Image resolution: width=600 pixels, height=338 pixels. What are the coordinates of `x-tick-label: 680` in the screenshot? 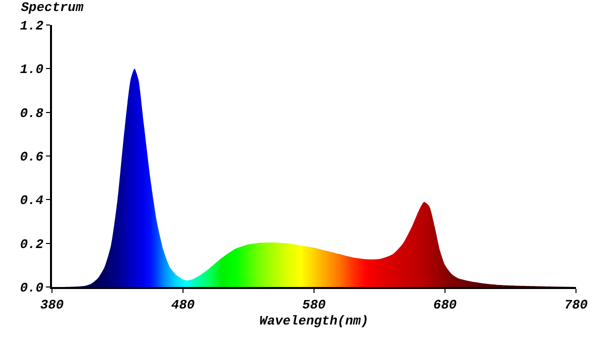 It's located at (445, 305).